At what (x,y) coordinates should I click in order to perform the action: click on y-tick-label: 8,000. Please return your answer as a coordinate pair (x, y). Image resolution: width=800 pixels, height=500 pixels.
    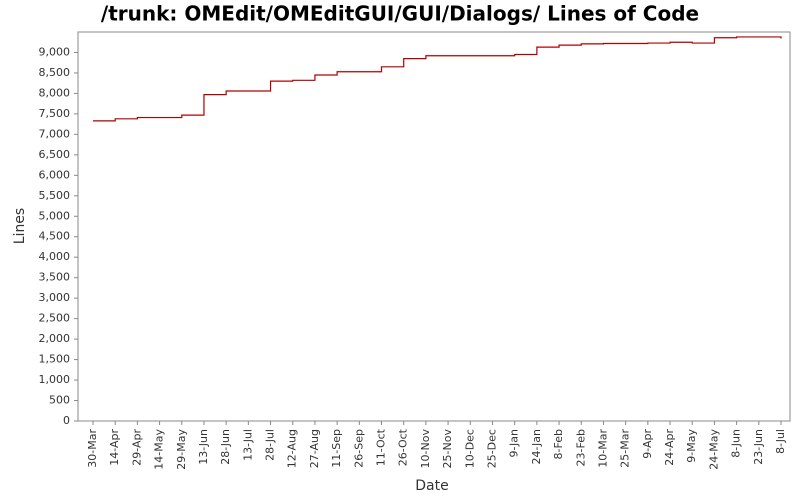
    Looking at the image, I should click on (55, 92).